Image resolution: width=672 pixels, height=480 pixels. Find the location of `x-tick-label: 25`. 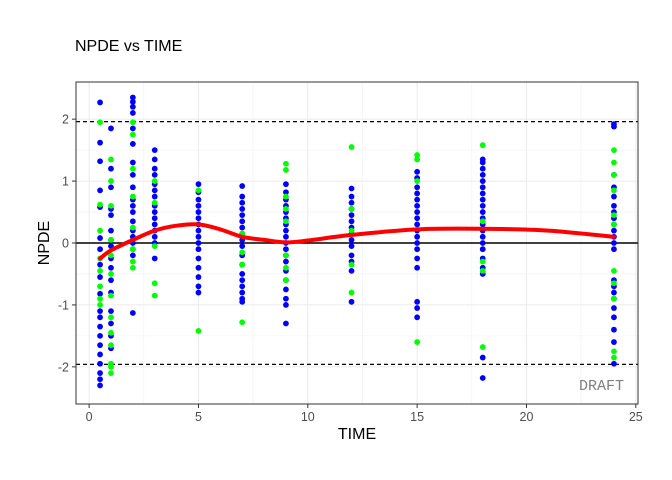

x-tick-label: 25 is located at coordinates (636, 417).